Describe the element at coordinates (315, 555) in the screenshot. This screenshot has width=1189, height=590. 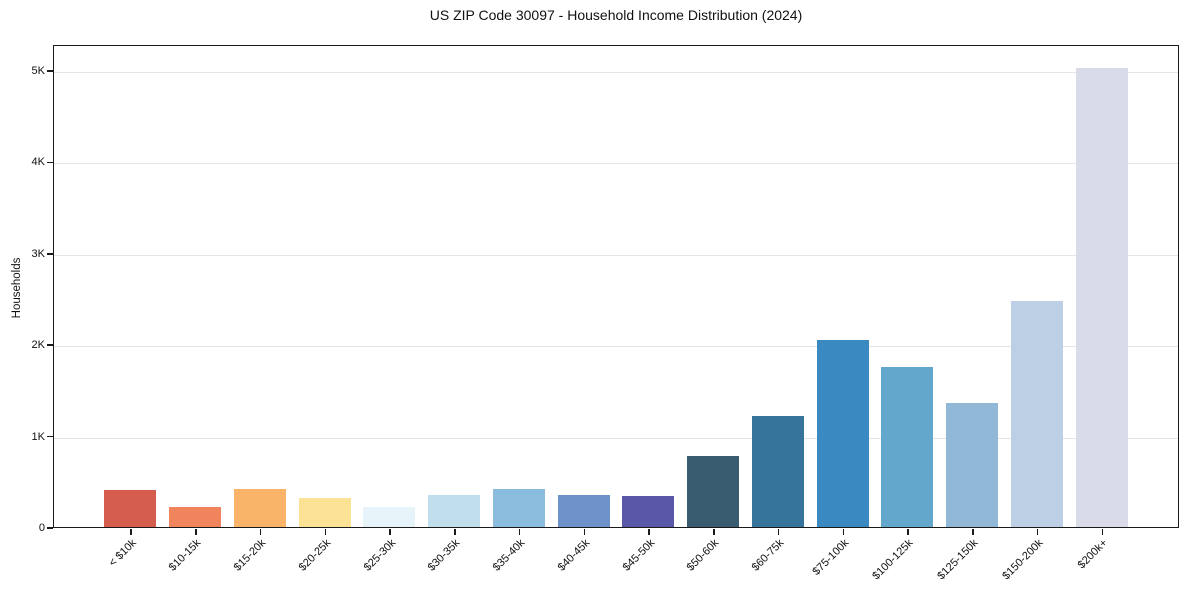
I see `x-tick-label--20-25k: $20-25k` at that location.